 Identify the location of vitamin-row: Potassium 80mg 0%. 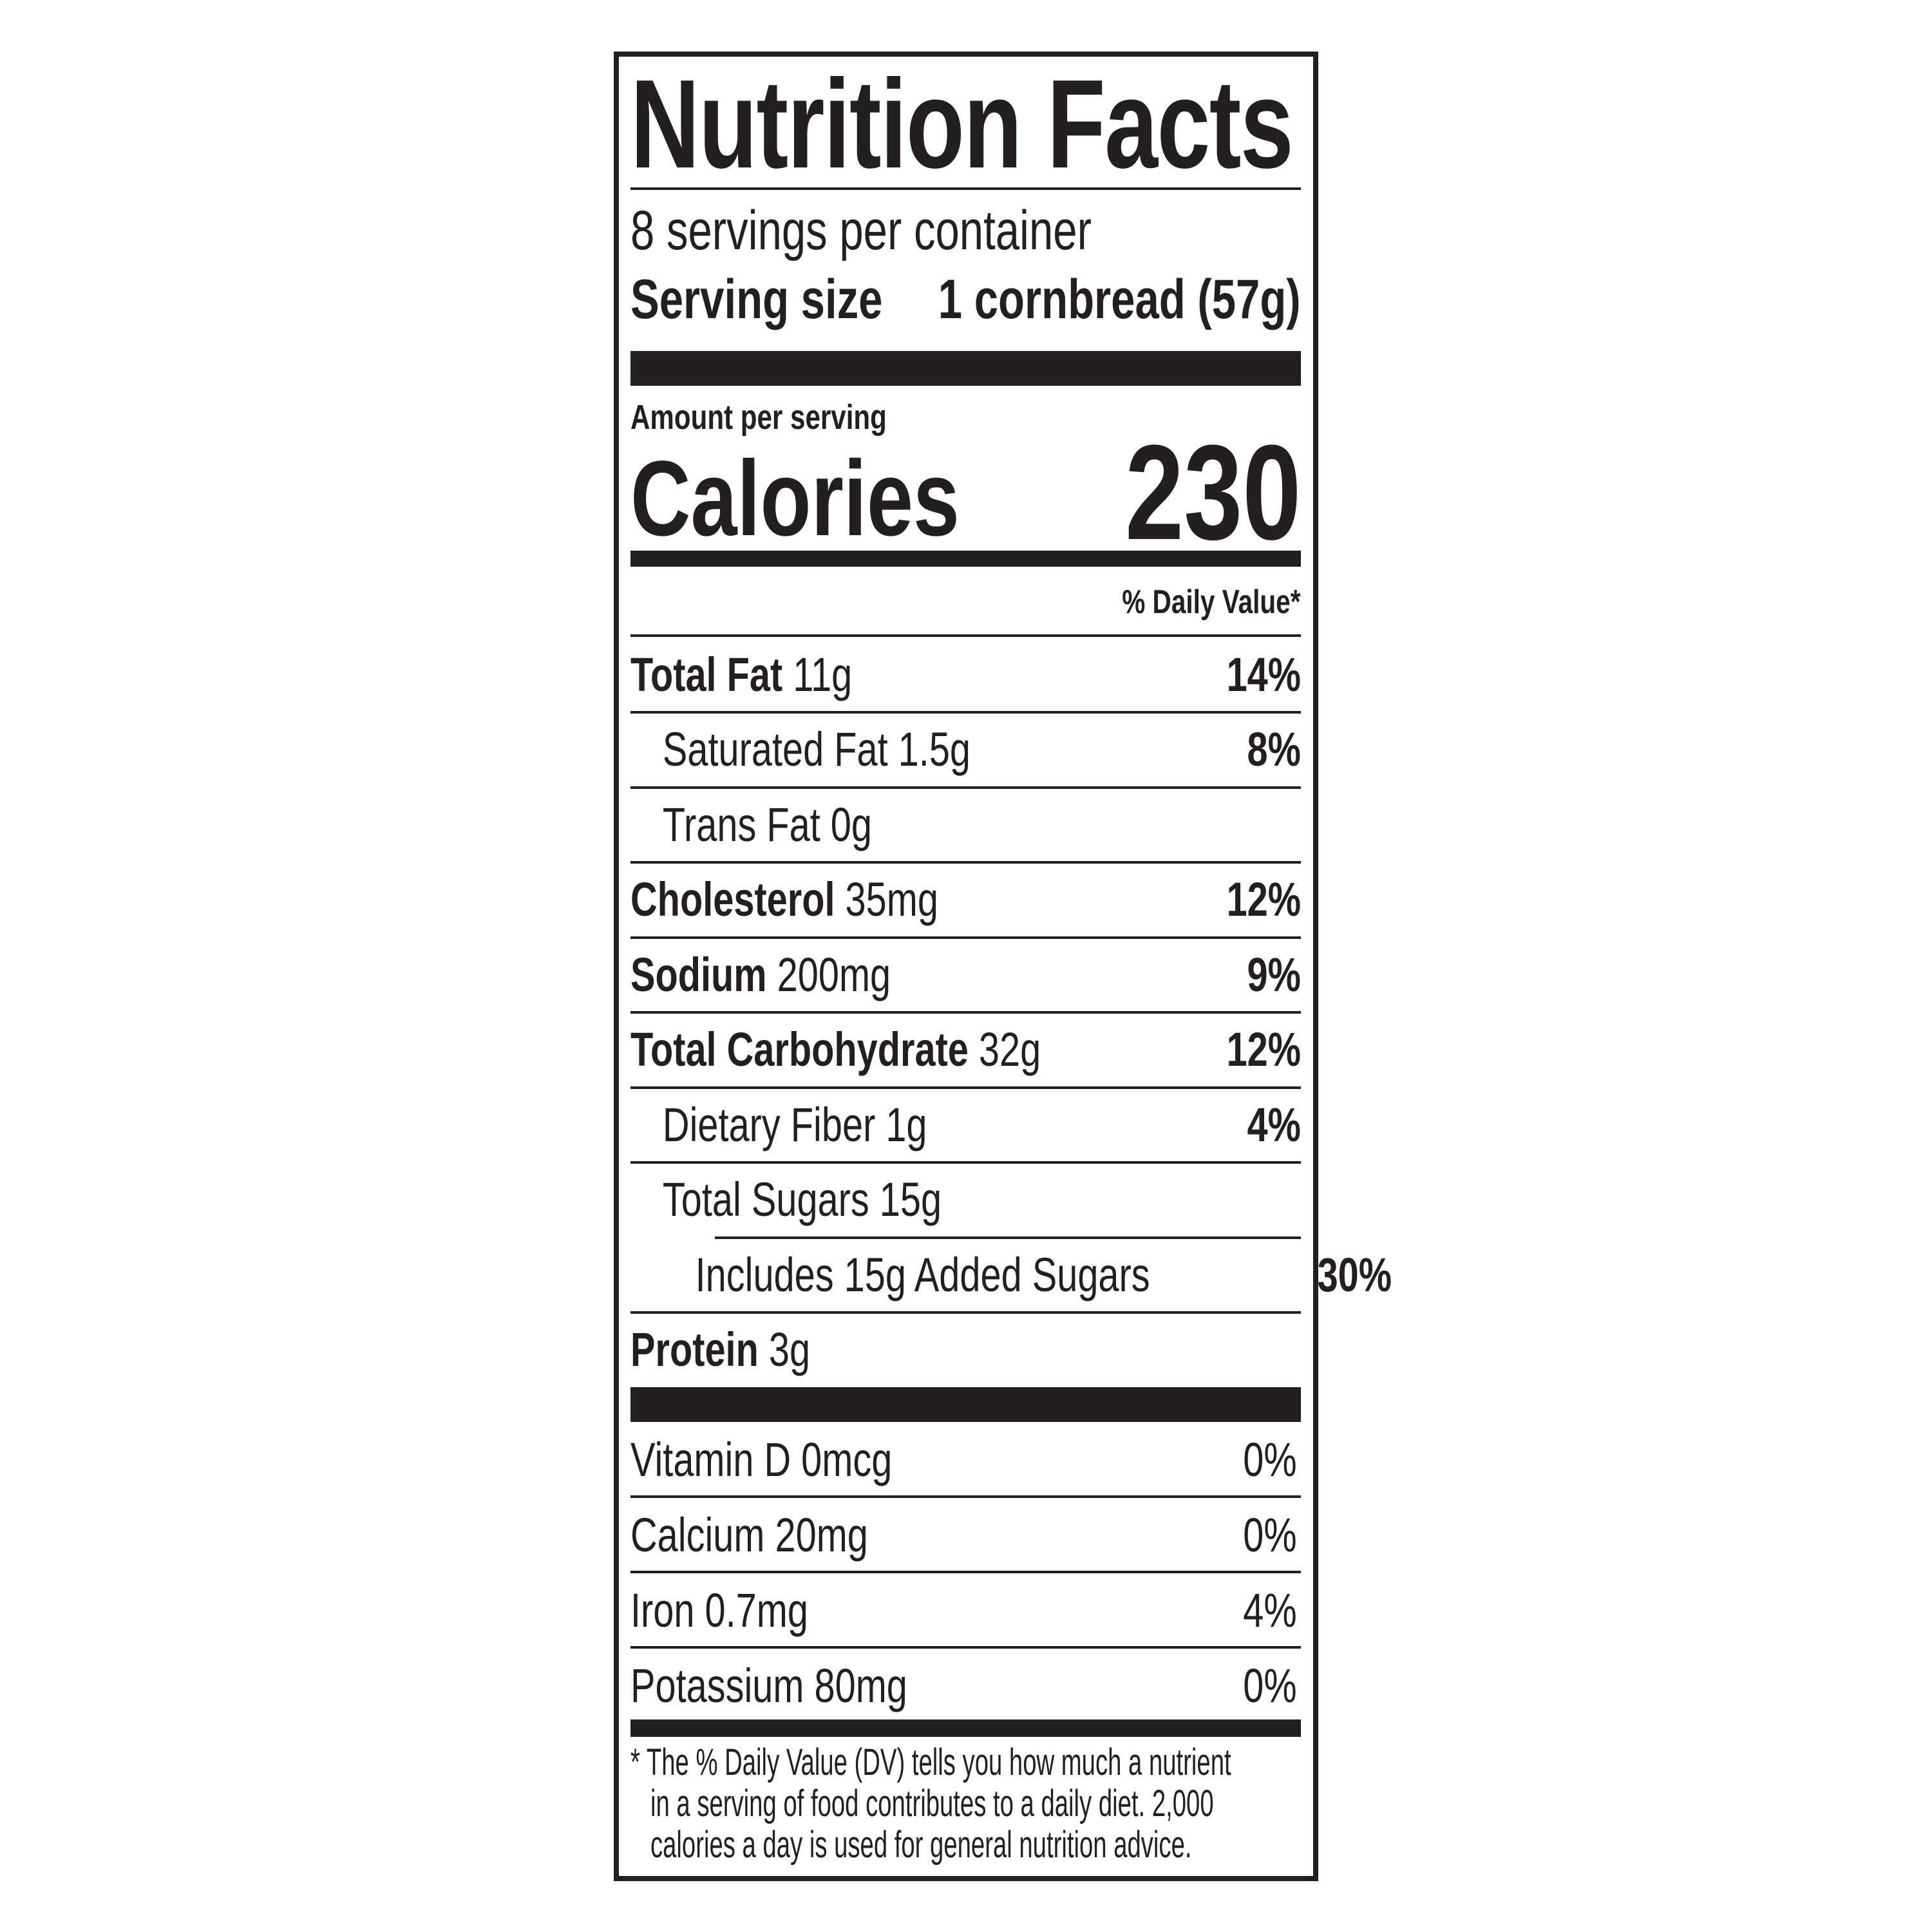
(966, 1686).